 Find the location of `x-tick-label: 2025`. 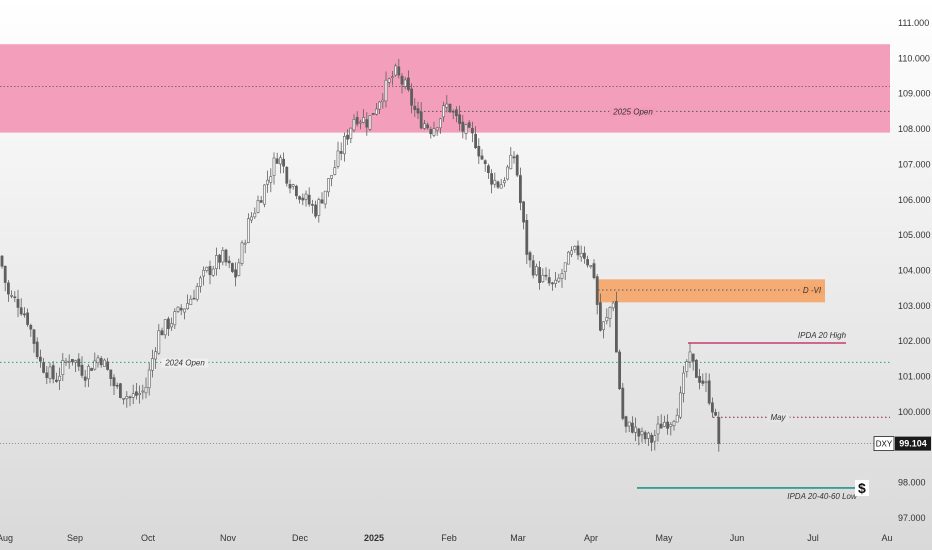

x-tick-label: 2025 is located at coordinates (374, 538).